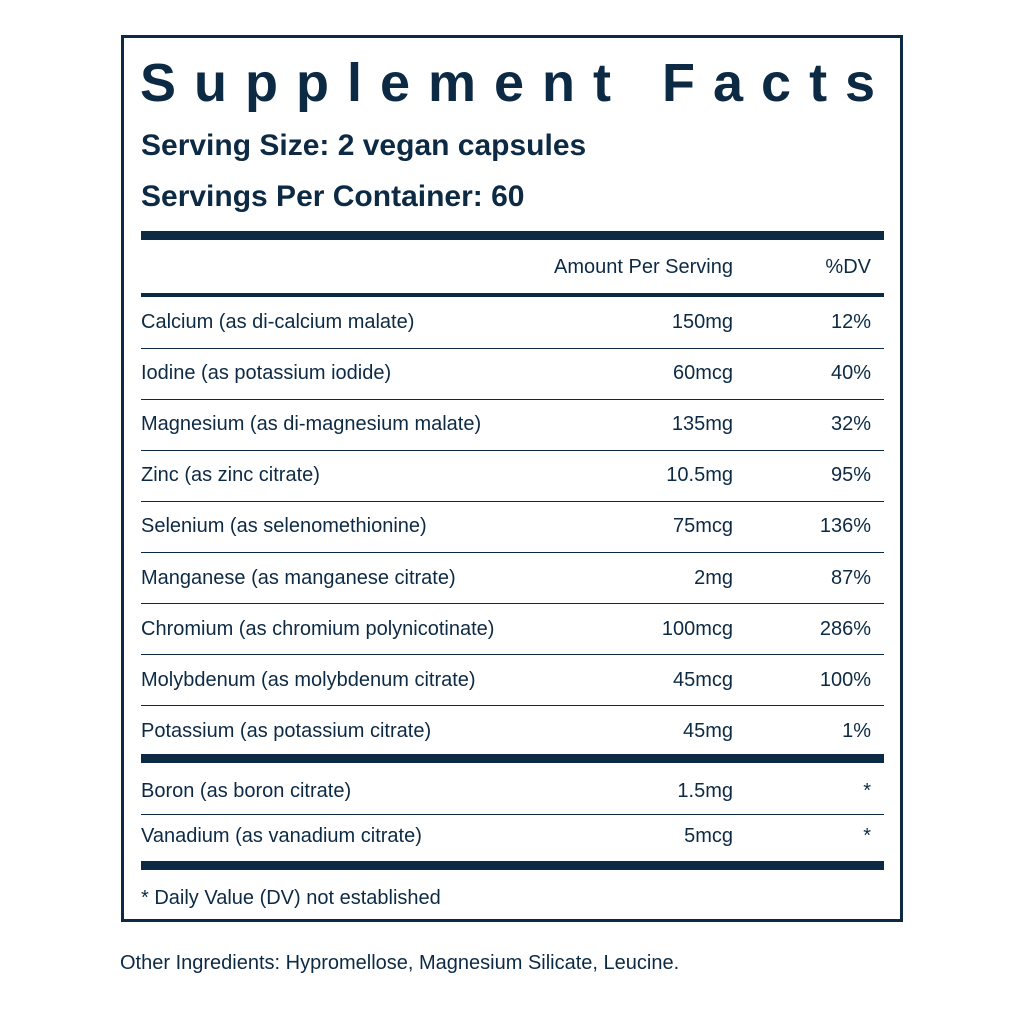  Describe the element at coordinates (702, 526) in the screenshot. I see `amount: 75mcg` at that location.